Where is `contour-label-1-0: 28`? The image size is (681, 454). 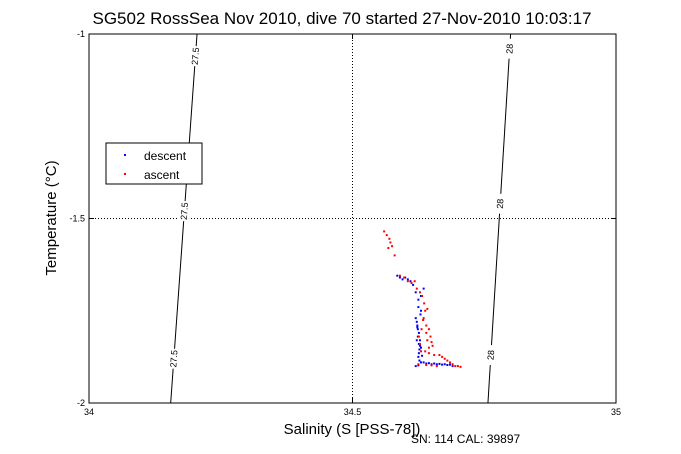
contour-label-1-0: 28 is located at coordinates (509, 48).